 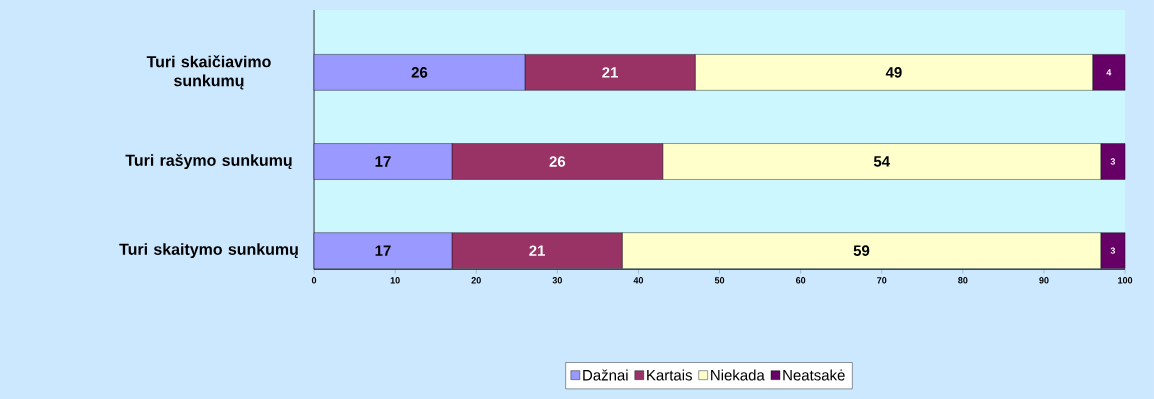 What do you see at coordinates (395, 280) in the screenshot?
I see `x-tick-label: 10` at bounding box center [395, 280].